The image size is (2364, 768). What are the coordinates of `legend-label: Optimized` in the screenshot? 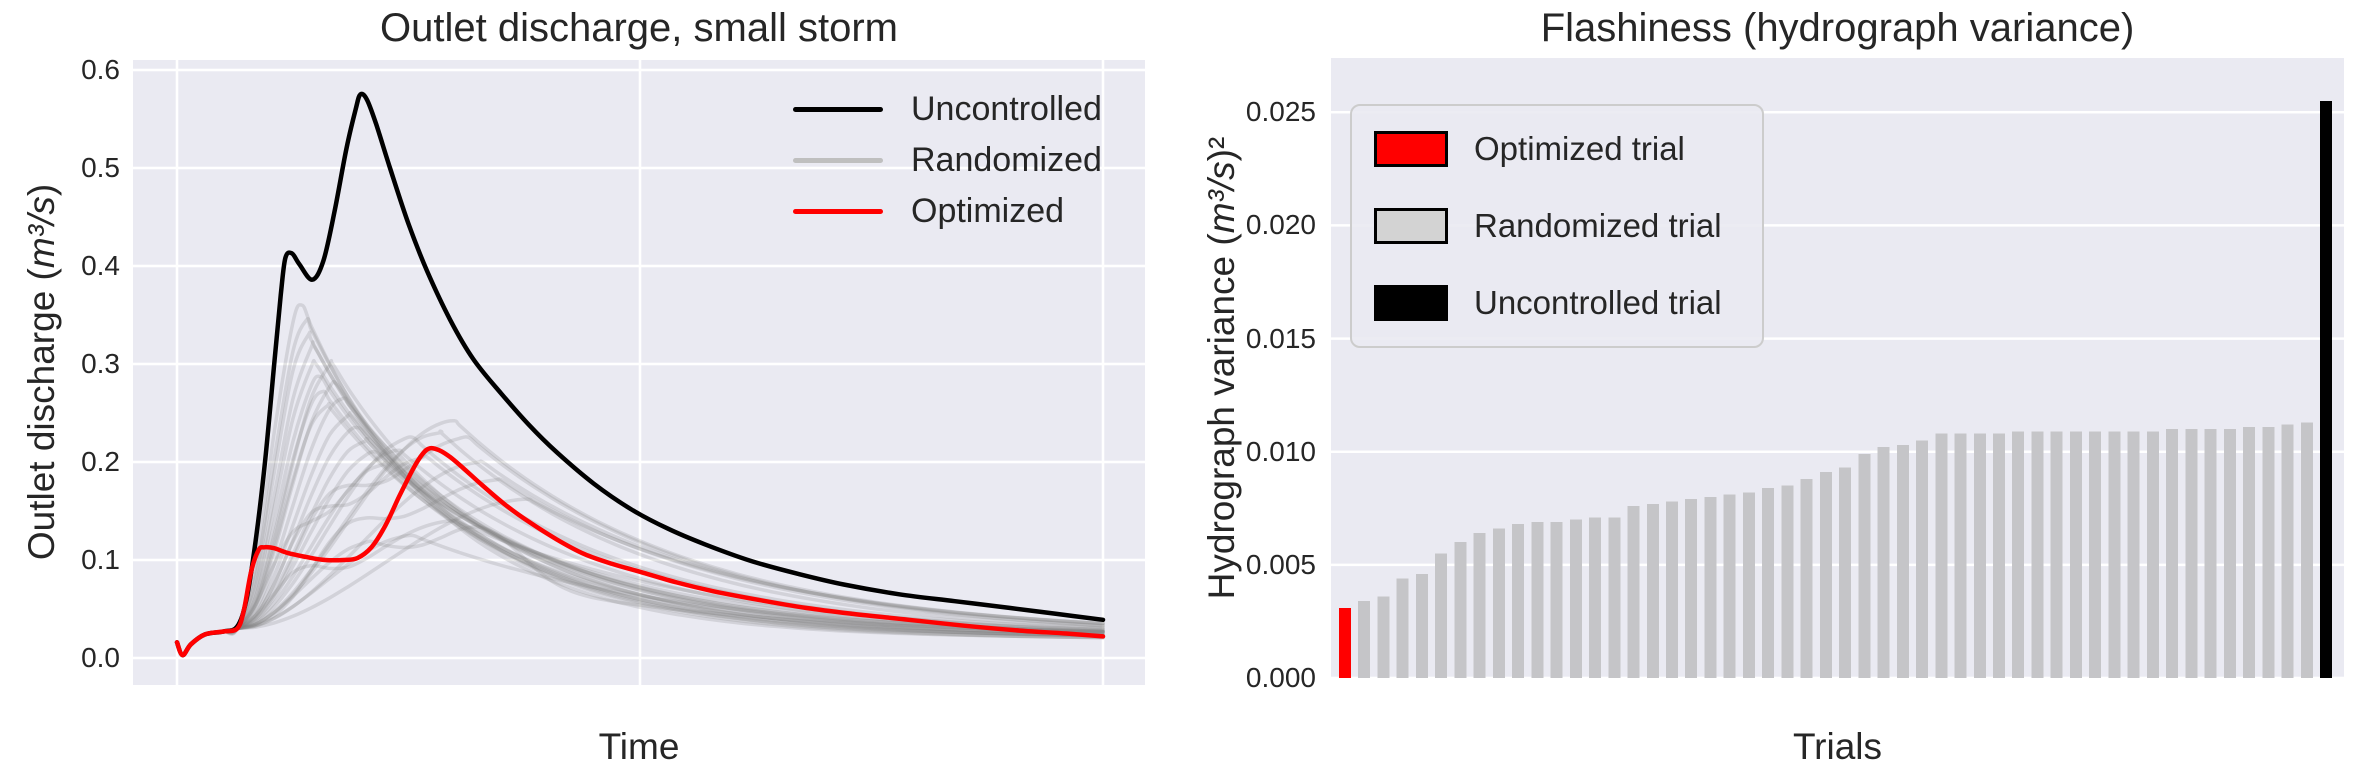 It's located at (988, 211).